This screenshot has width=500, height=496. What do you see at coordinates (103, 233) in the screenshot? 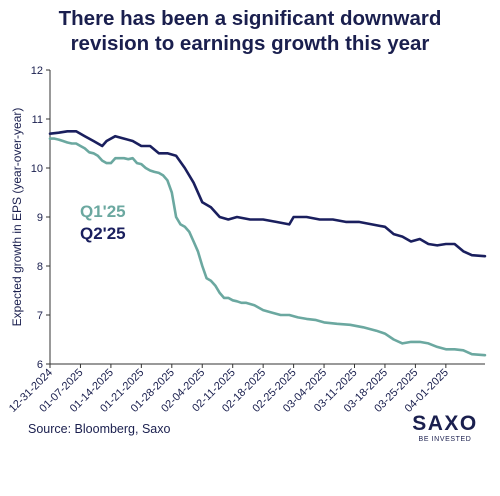
I see `legend-label-q2: Q2'25` at bounding box center [103, 233].